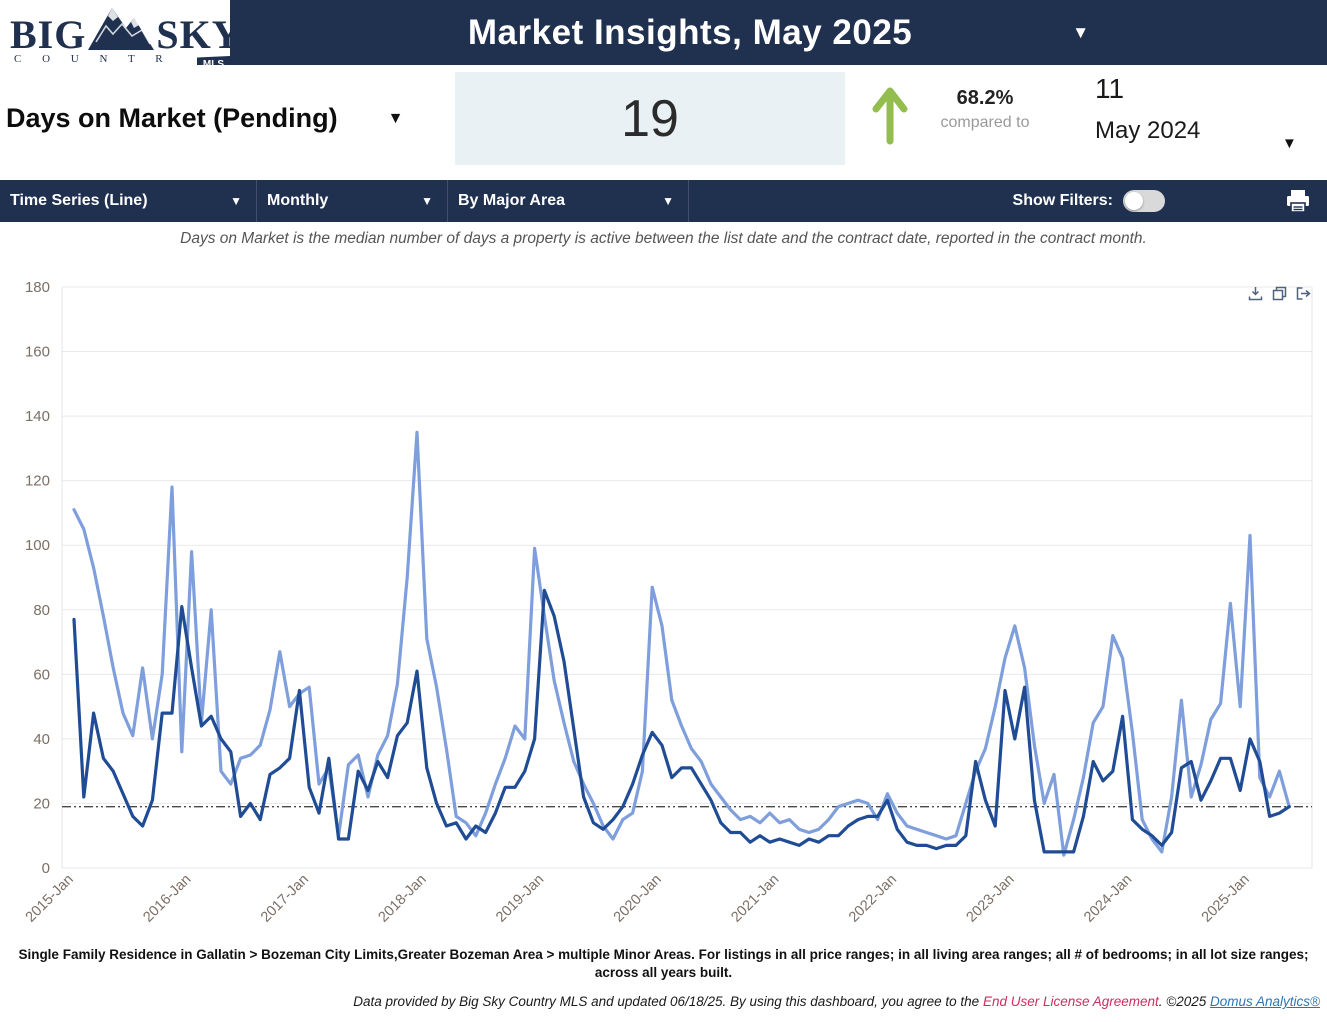 Image resolution: width=1327 pixels, height=1022 pixels. Describe the element at coordinates (1108, 899) in the screenshot. I see `svg-text: 2024-Jan` at that location.